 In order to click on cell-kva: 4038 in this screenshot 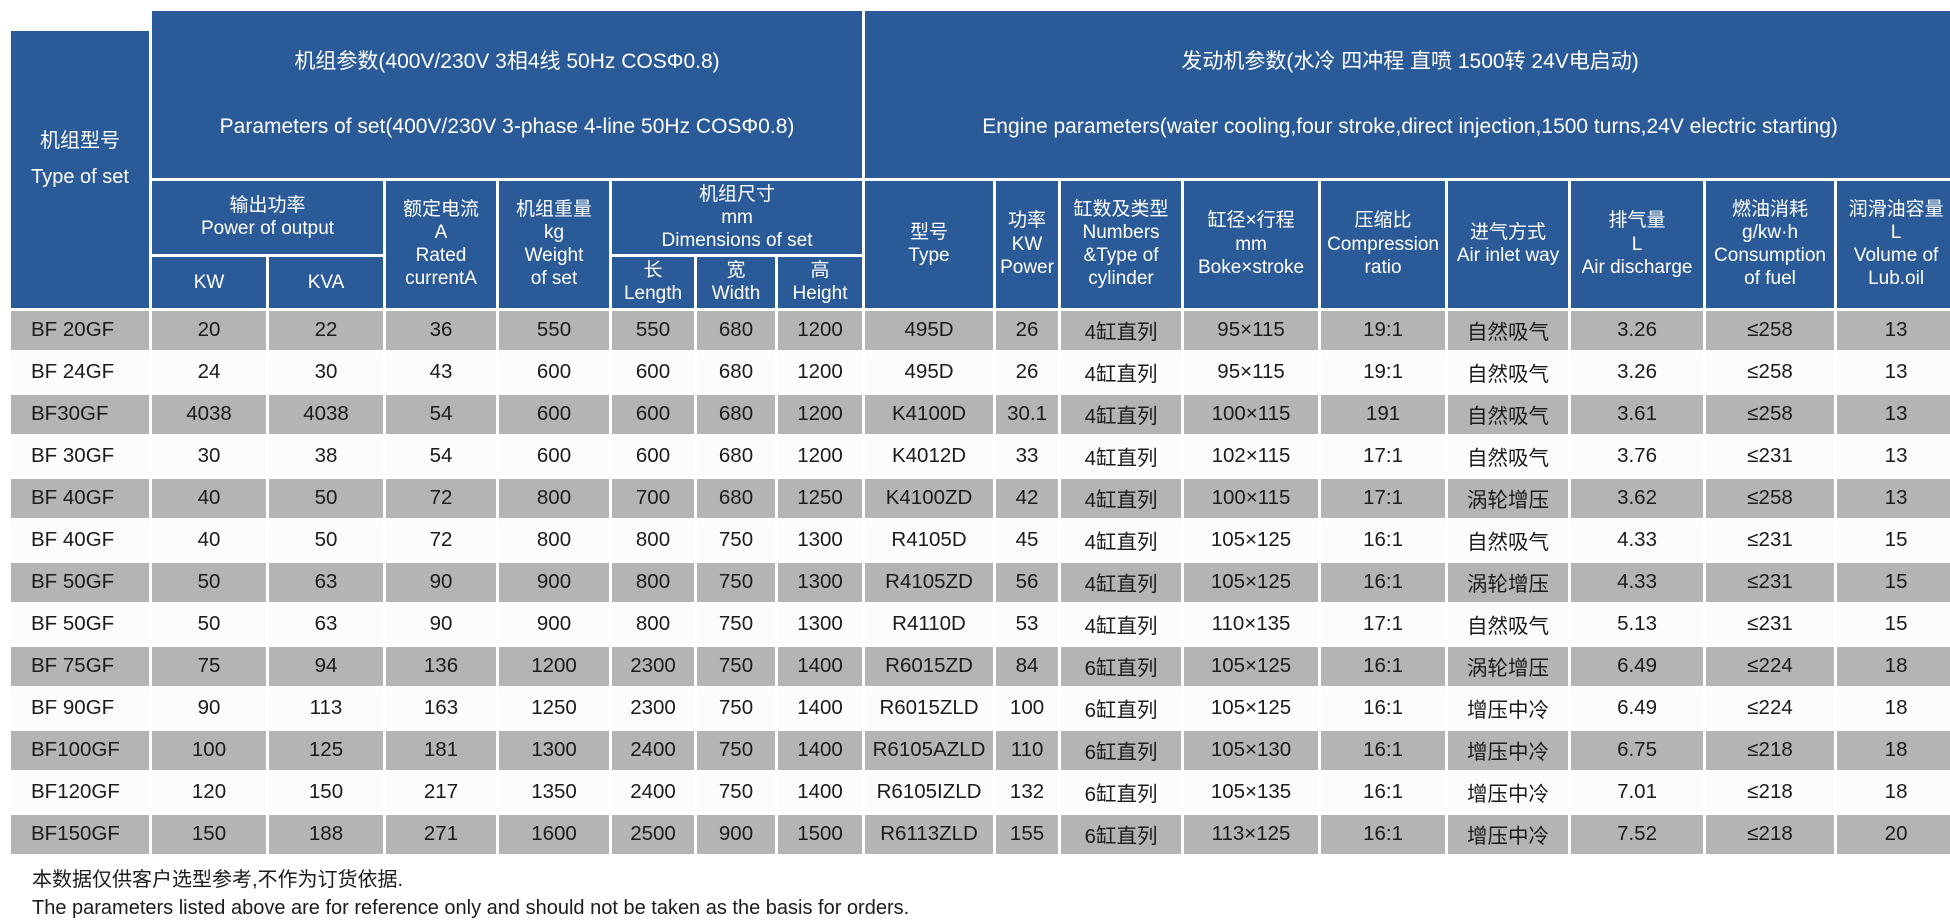, I will do `click(326, 414)`.